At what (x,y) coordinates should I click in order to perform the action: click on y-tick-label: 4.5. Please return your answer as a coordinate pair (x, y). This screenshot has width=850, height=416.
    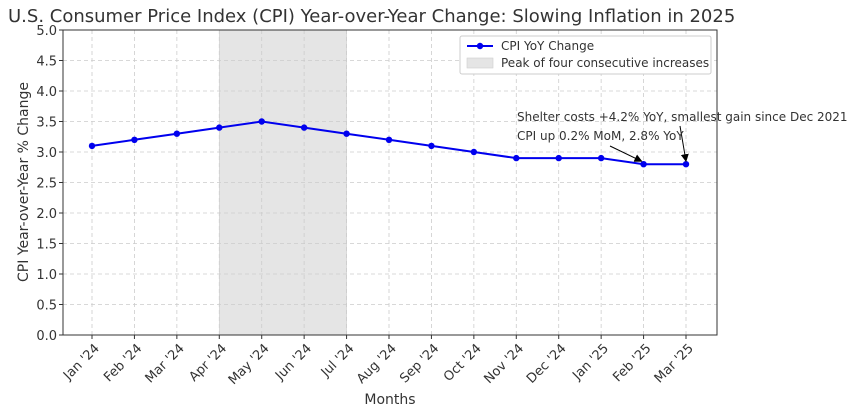
    Looking at the image, I should click on (46, 62).